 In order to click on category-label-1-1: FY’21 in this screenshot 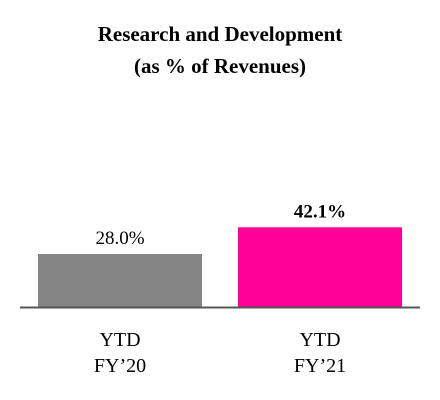, I will do `click(320, 366)`.